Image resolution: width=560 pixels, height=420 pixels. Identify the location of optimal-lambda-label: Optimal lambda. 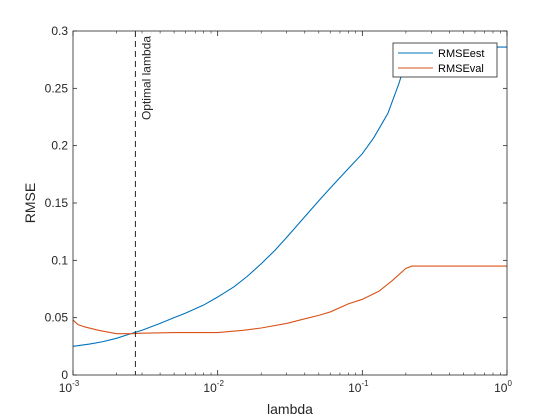
(146, 78).